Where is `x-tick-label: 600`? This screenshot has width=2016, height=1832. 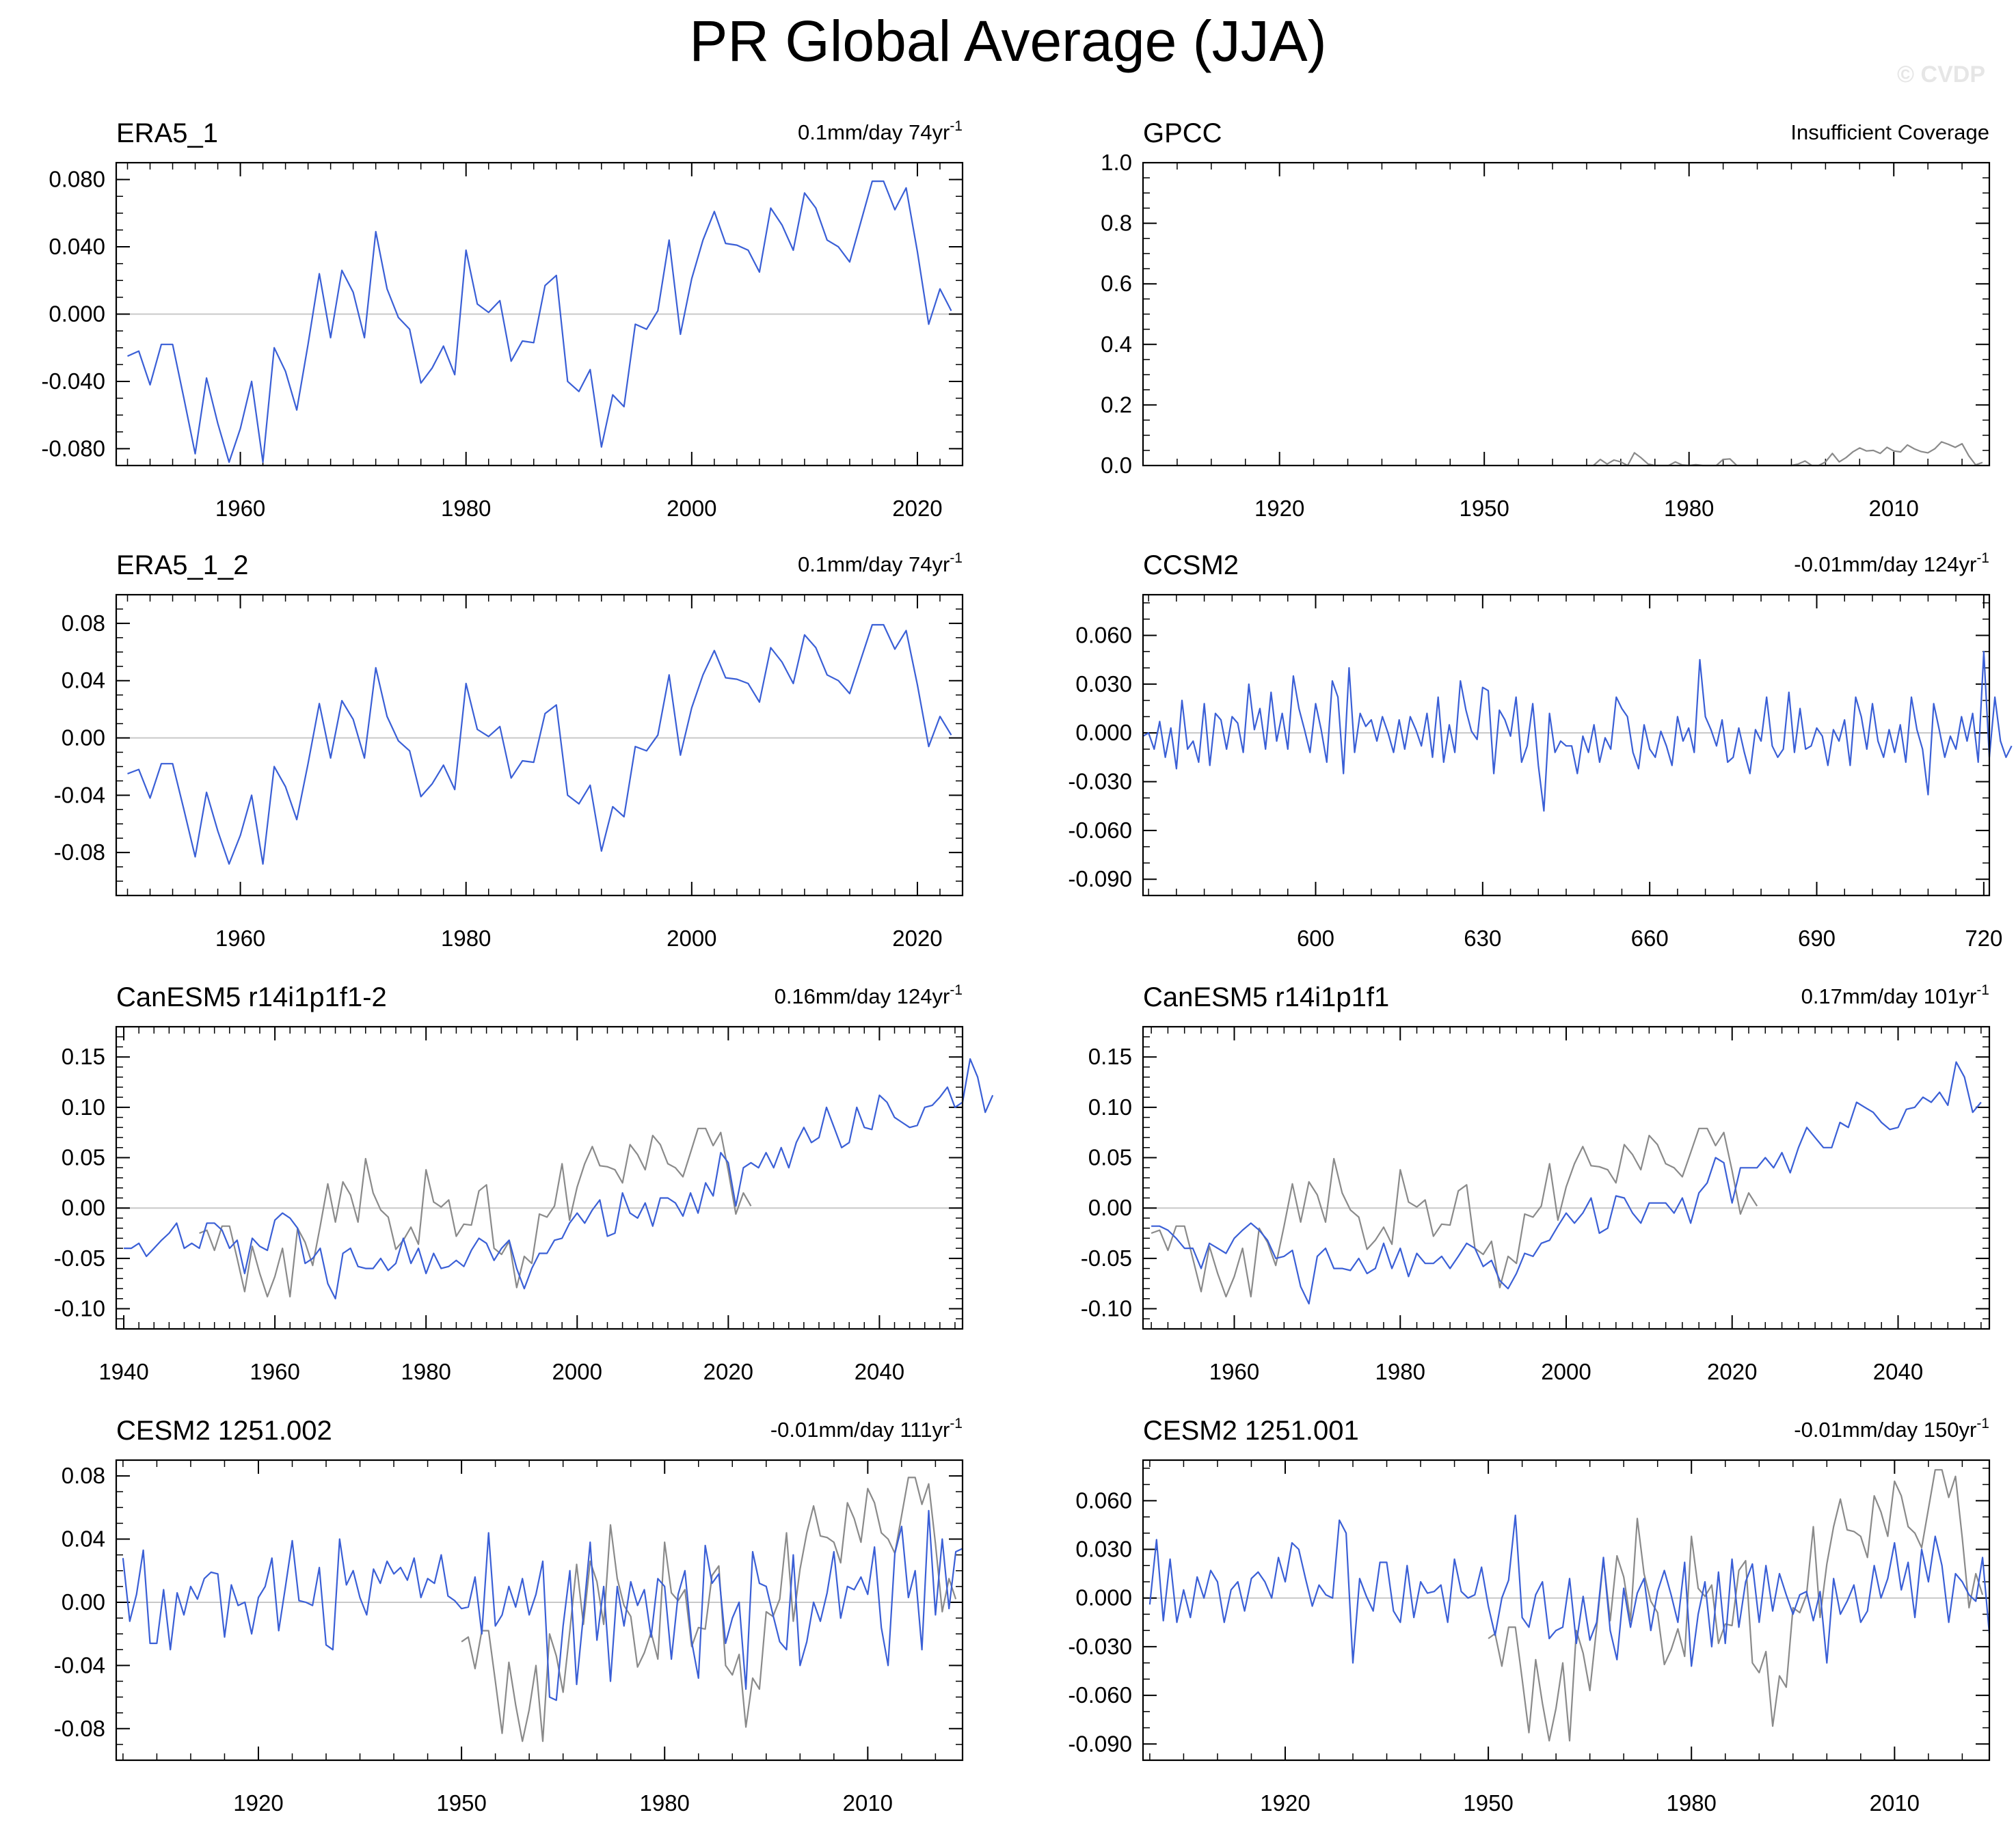 x-tick-label: 600 is located at coordinates (1315, 938).